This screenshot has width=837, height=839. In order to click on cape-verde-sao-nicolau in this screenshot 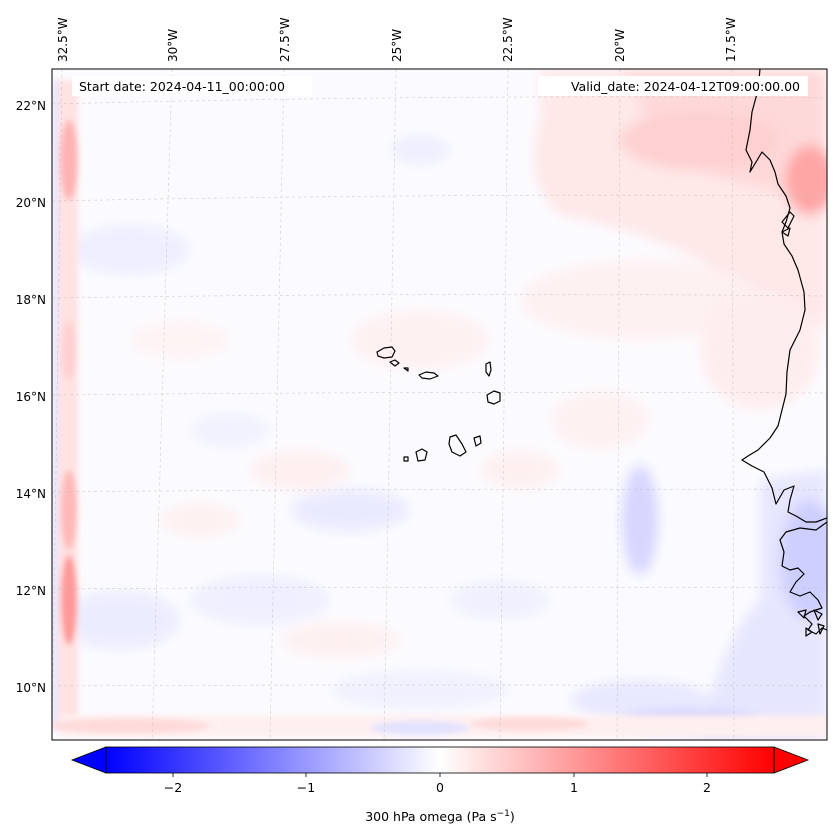, I will do `click(428, 375)`.